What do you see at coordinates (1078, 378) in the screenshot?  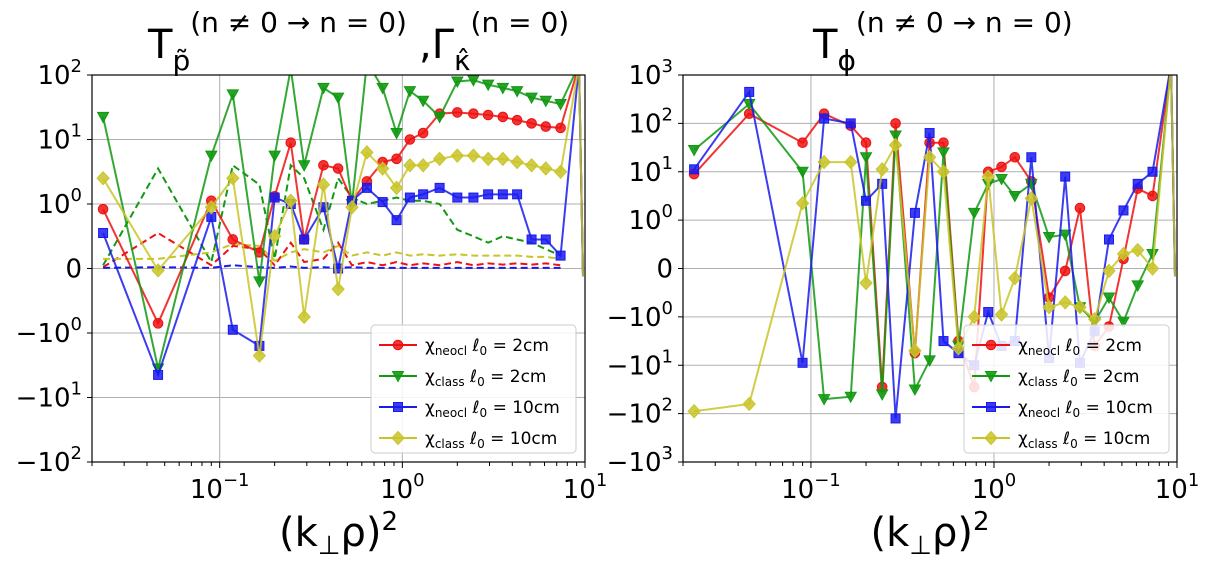 I see `legend-label: χclass ℓ0 = 2cm` at bounding box center [1078, 378].